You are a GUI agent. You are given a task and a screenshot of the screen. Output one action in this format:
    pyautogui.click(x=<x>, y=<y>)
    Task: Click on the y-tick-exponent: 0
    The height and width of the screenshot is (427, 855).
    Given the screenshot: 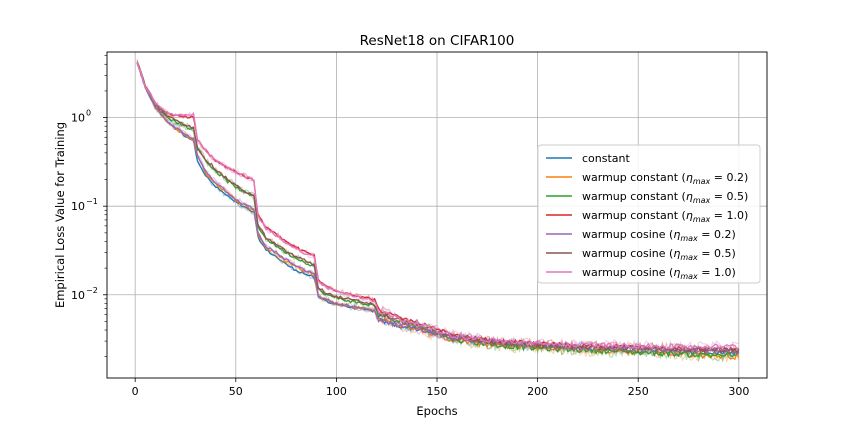 What is the action you would take?
    pyautogui.click(x=88, y=113)
    